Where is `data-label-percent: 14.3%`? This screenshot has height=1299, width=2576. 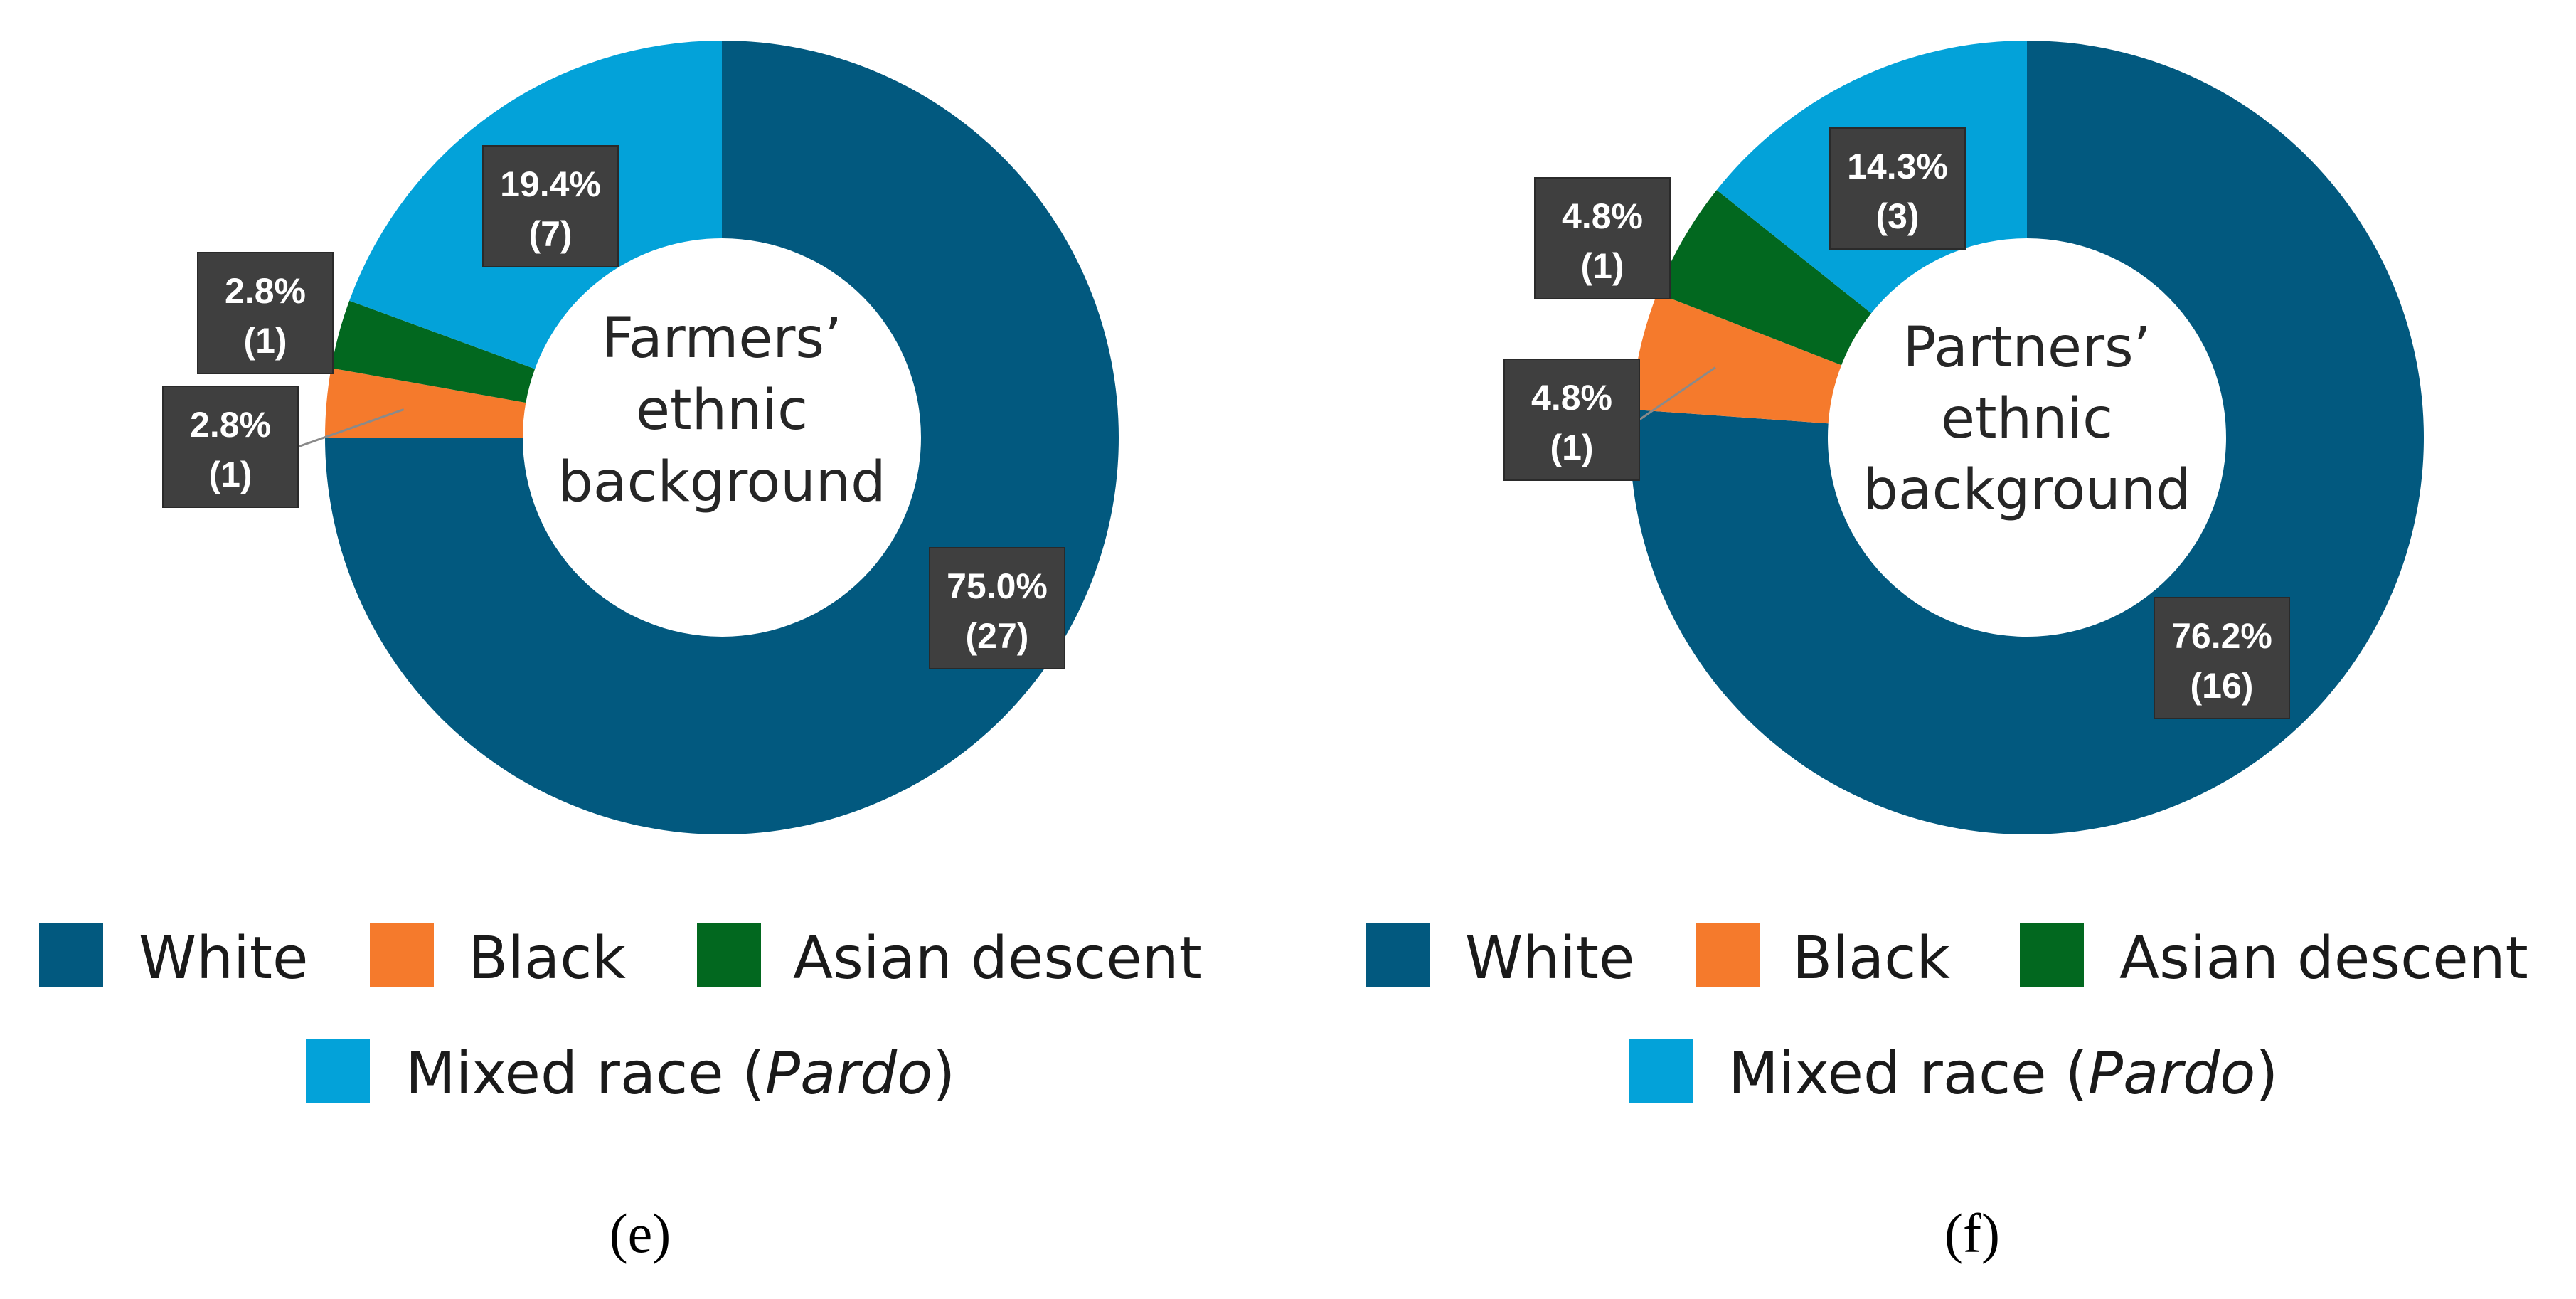 data-label-percent: 14.3% is located at coordinates (1897, 166).